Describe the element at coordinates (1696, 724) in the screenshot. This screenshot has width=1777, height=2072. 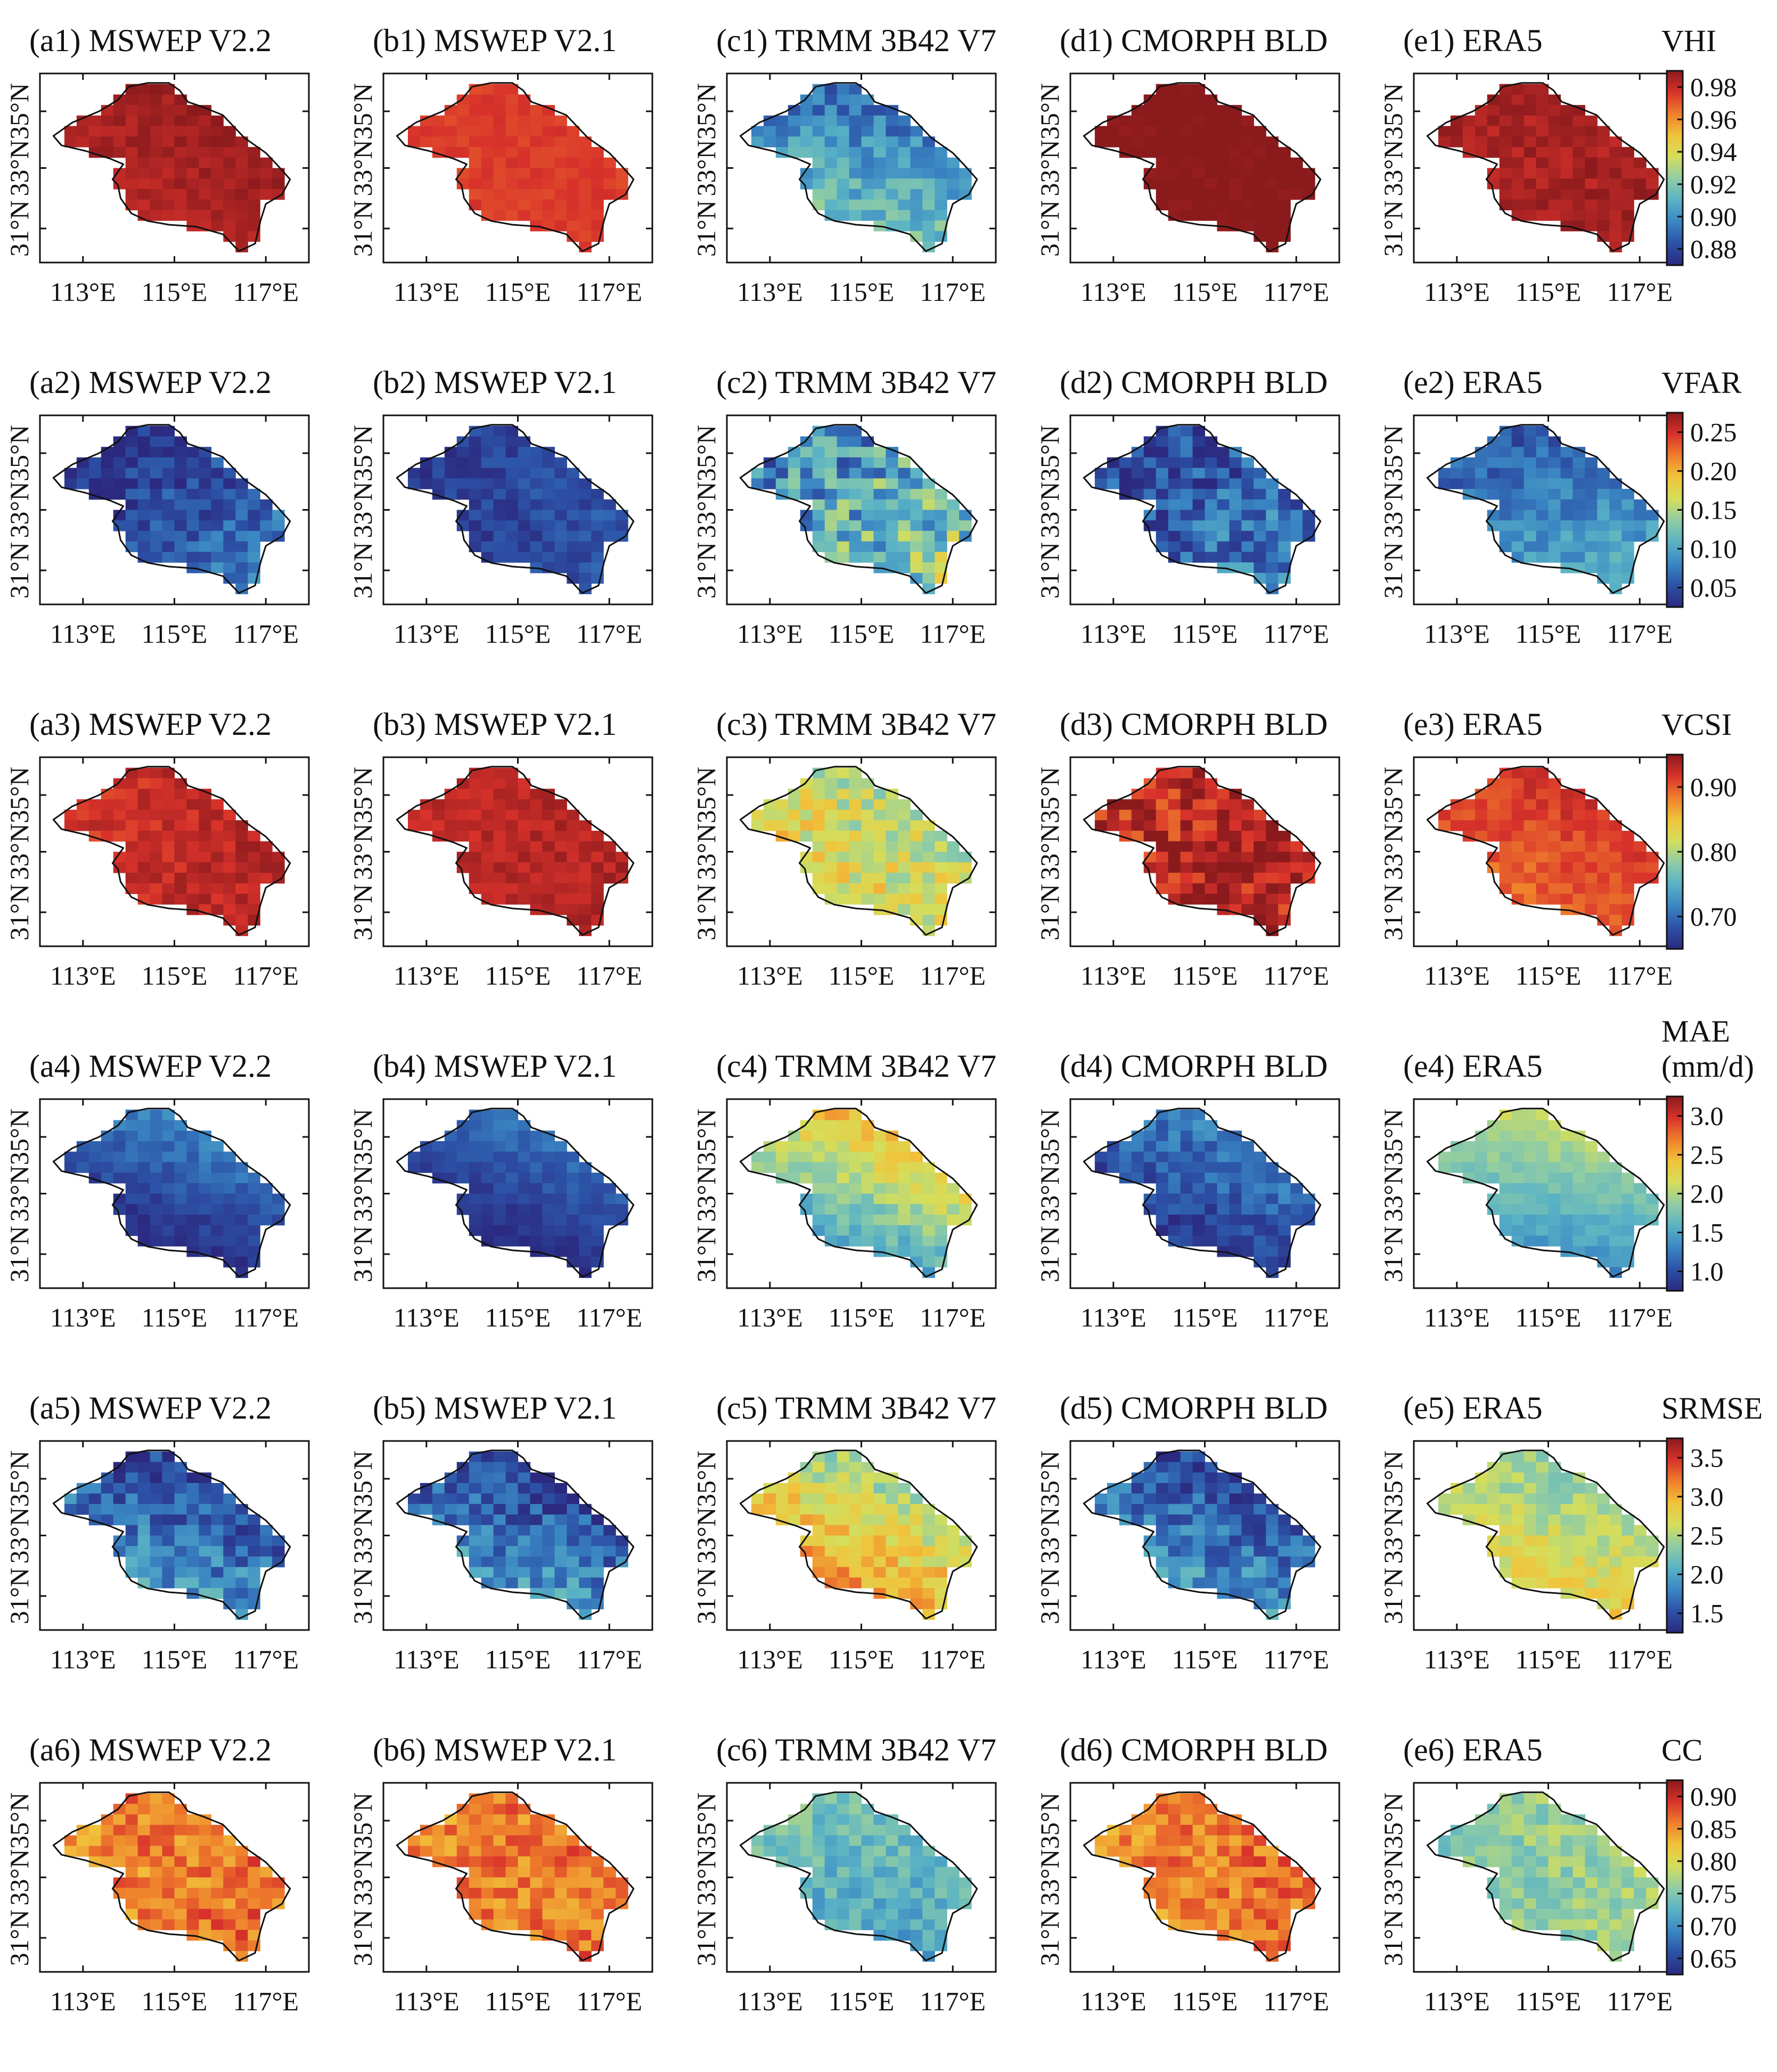
I see `colorbar-title: VCSI` at that location.